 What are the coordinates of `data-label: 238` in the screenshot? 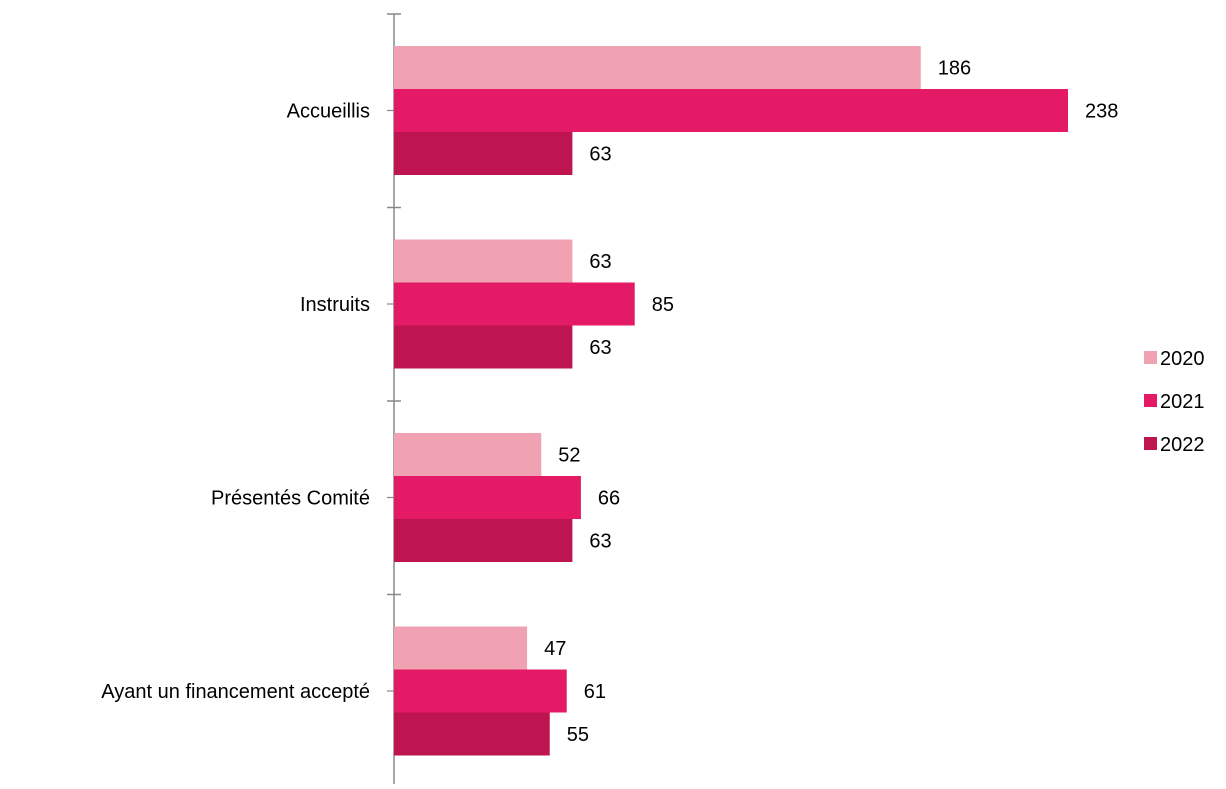 It's located at (1101, 112).